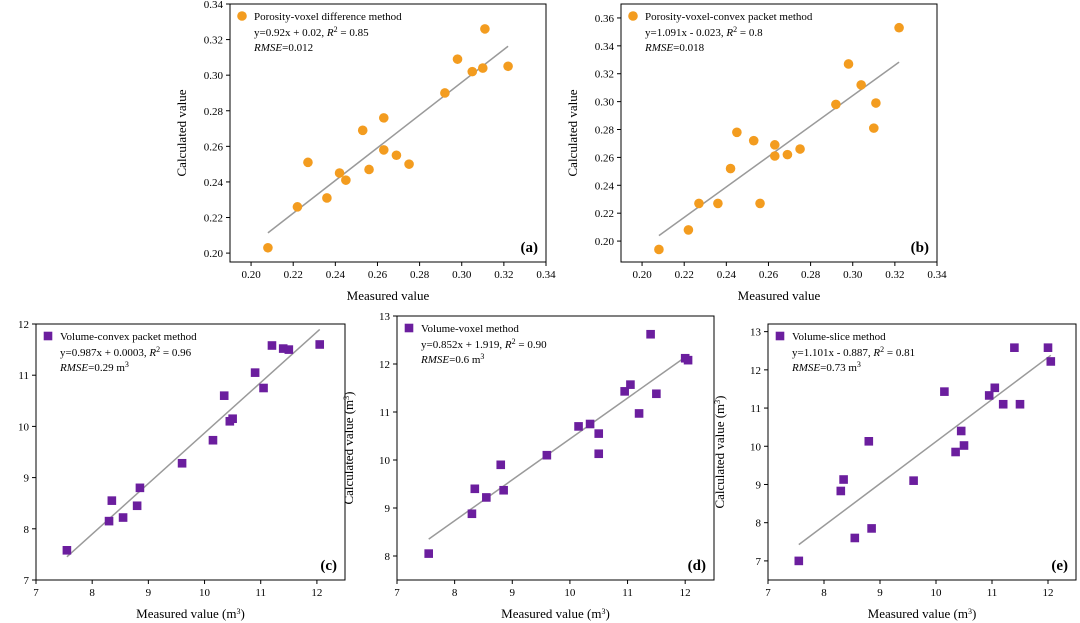 Image resolution: width=1080 pixels, height=623 pixels. I want to click on x-tick-label: 8, so click(824, 593).